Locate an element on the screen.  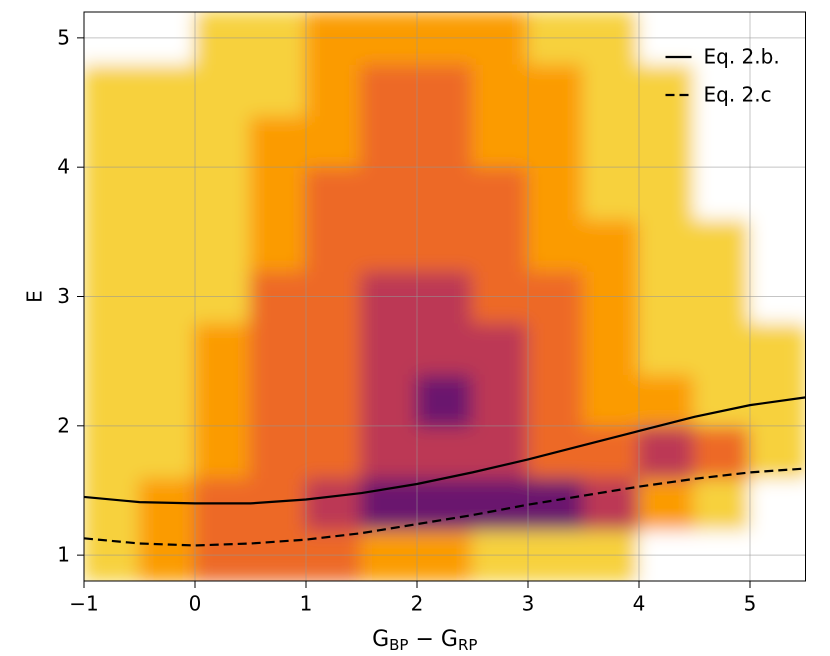
x-axis-label: GBP − GRP is located at coordinates (424, 640).